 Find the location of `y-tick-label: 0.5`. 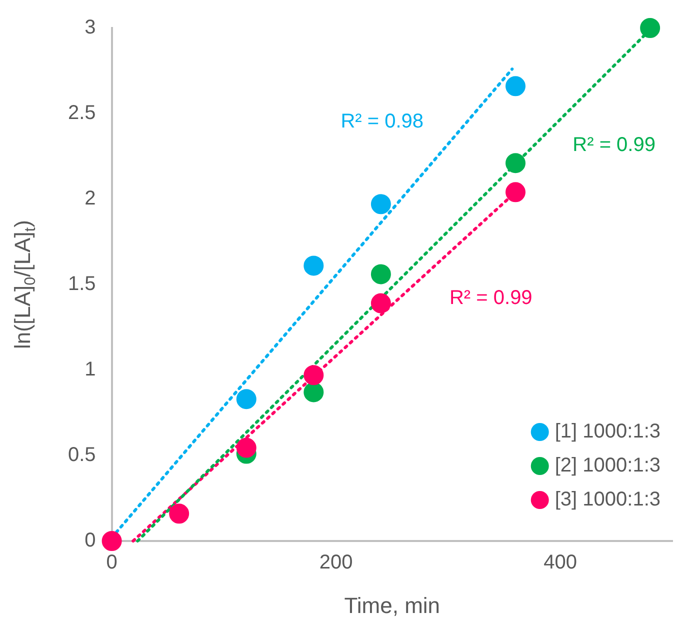

y-tick-label: 0.5 is located at coordinates (82, 455).